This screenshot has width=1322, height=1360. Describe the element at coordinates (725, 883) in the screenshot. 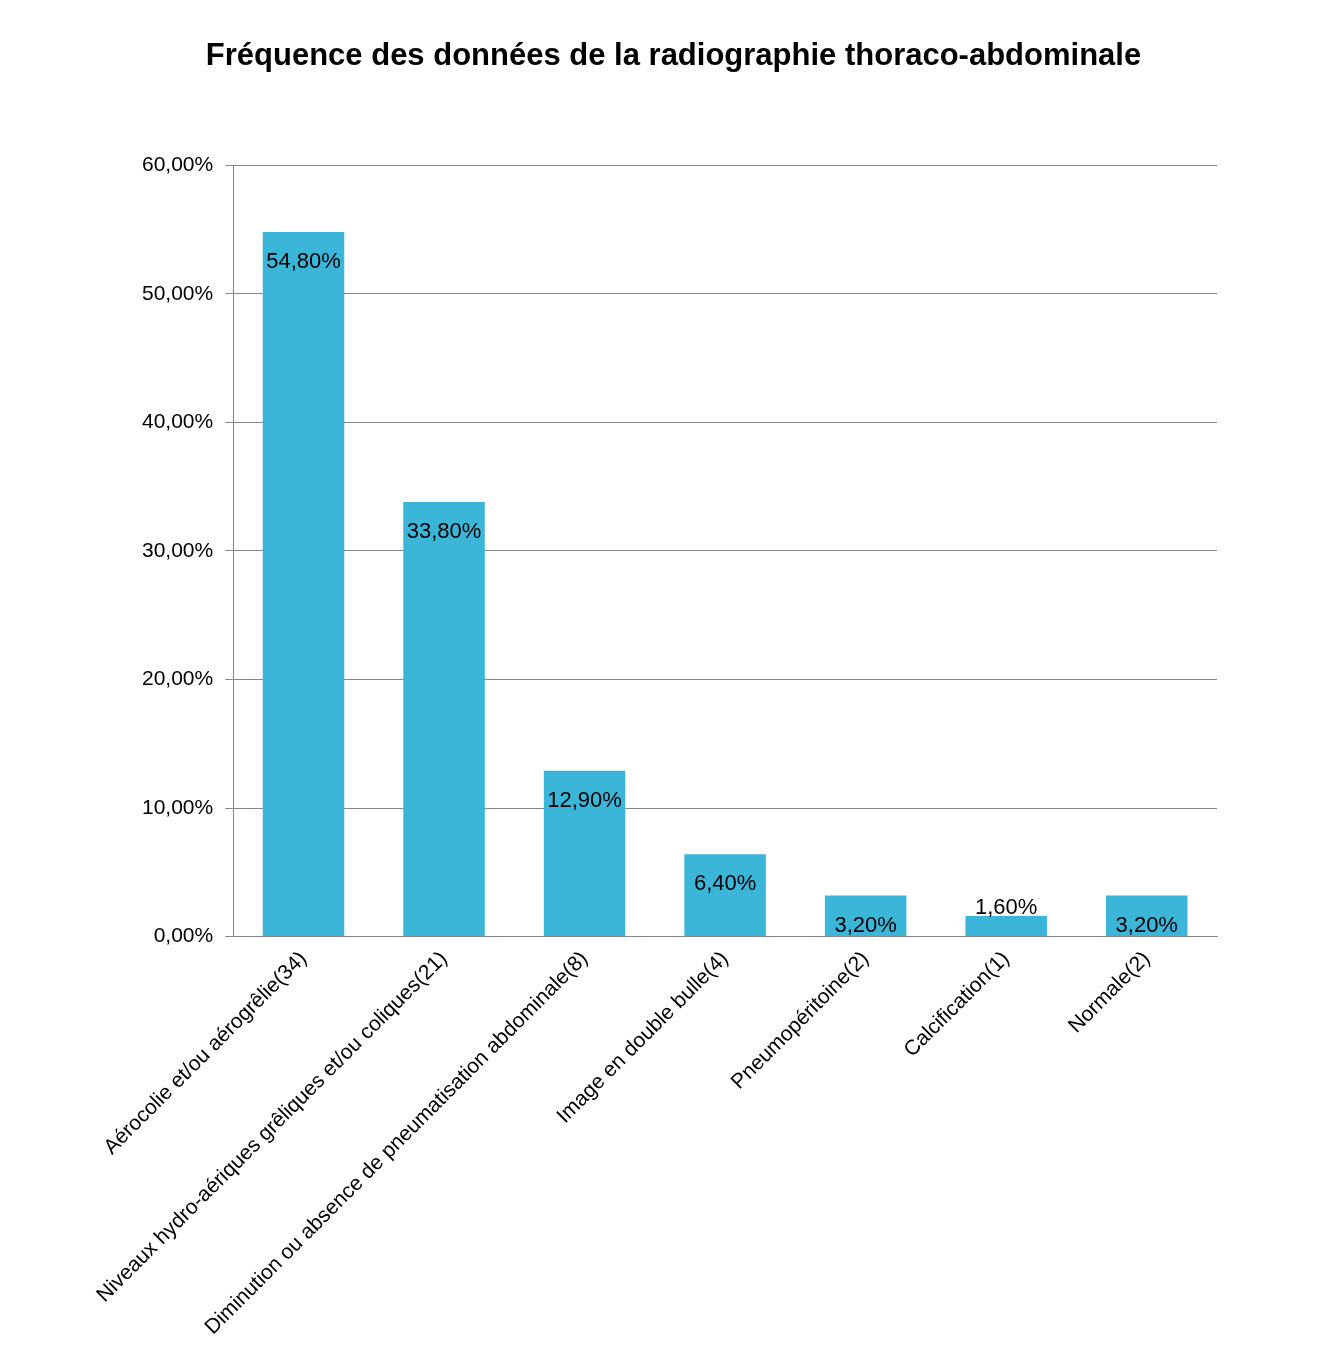

I see `data-label: 6,40%` at that location.